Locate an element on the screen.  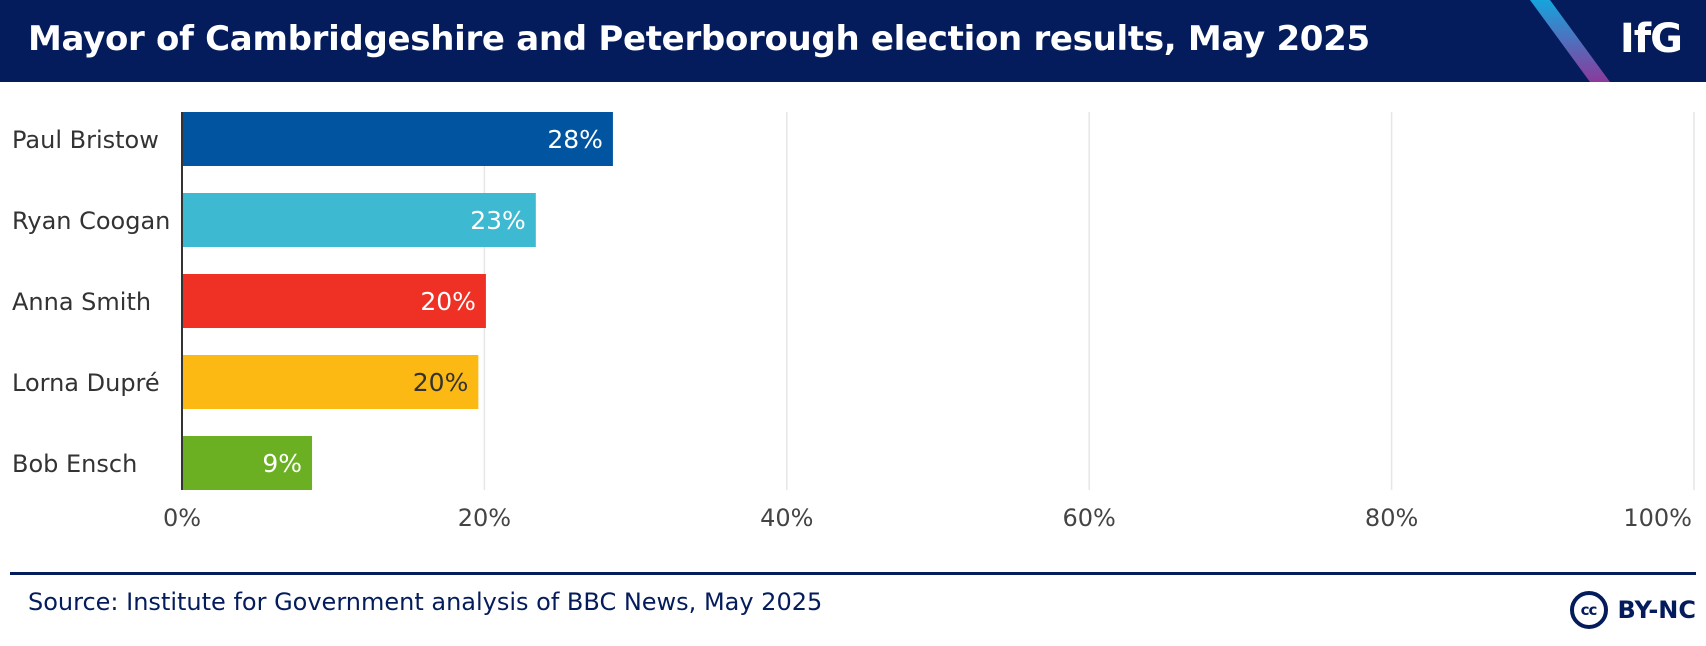
data-label: 9% is located at coordinates (282, 463).